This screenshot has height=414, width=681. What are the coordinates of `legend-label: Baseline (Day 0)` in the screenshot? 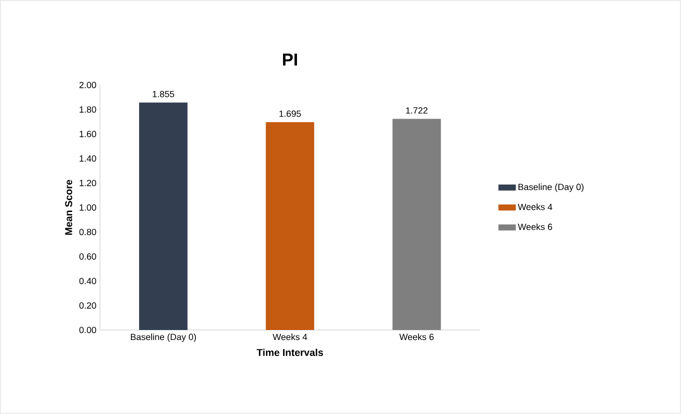 It's located at (551, 188).